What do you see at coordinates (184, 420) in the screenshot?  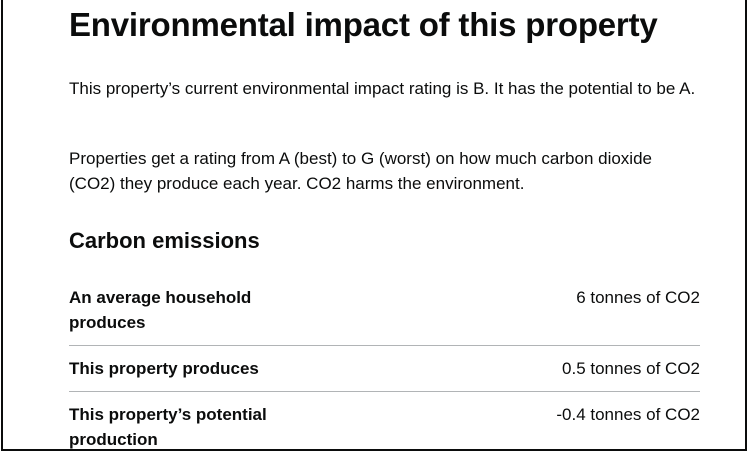 I see `row-label: This property’s potential production` at bounding box center [184, 420].